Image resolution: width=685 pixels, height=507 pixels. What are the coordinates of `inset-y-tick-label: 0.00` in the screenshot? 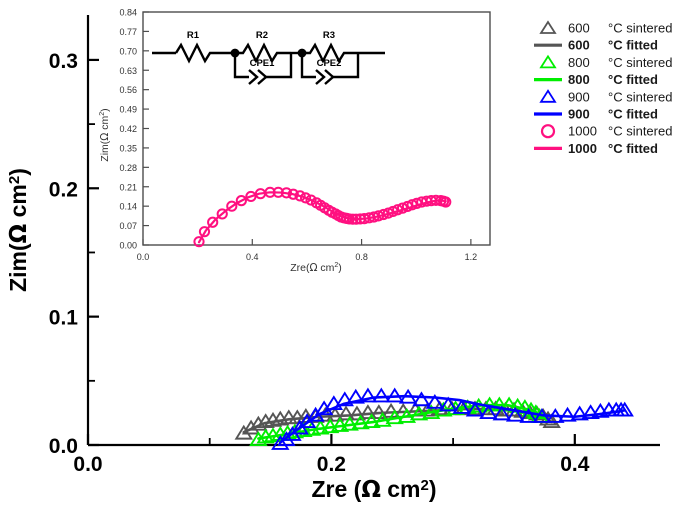 It's located at (128, 246).